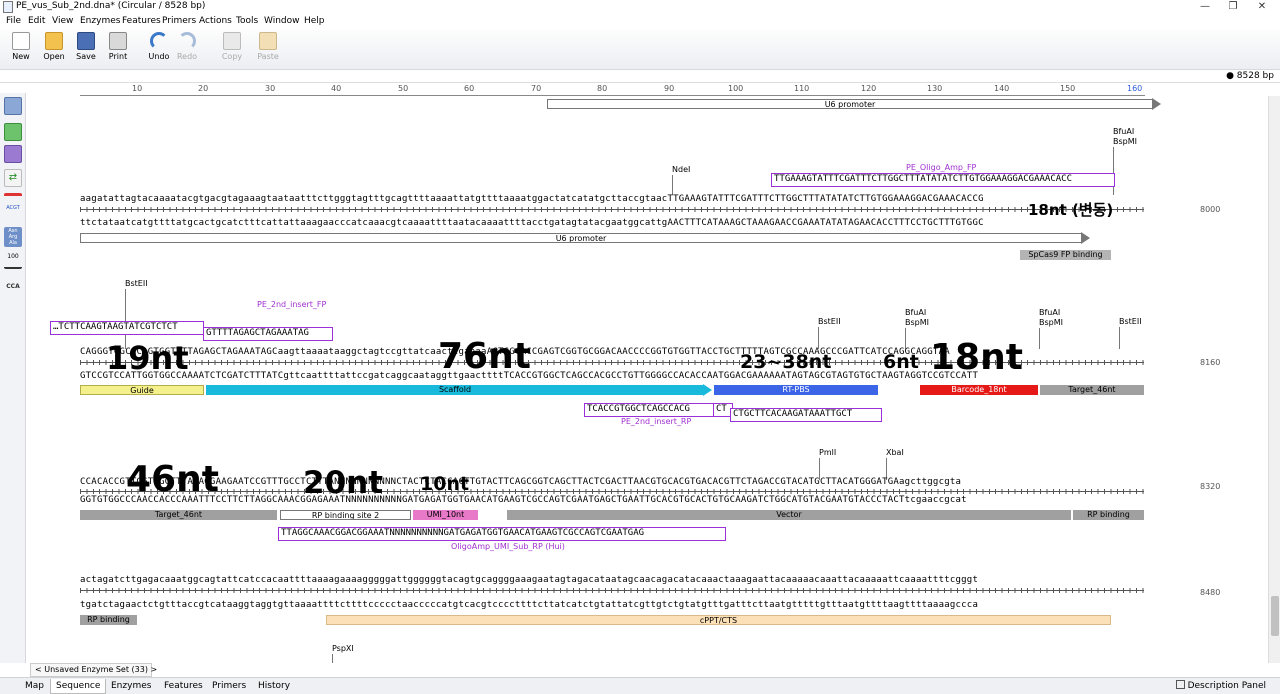 The width and height of the screenshot is (1280, 694). I want to click on checkbox, so click(1180, 684).